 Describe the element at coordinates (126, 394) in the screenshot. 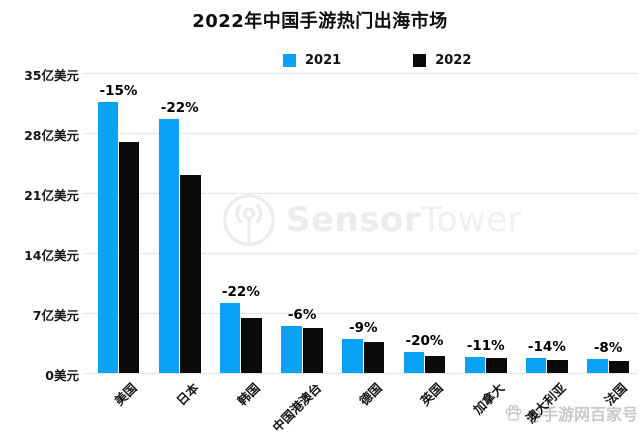

I see `x-axis-label-美国: 美国` at that location.